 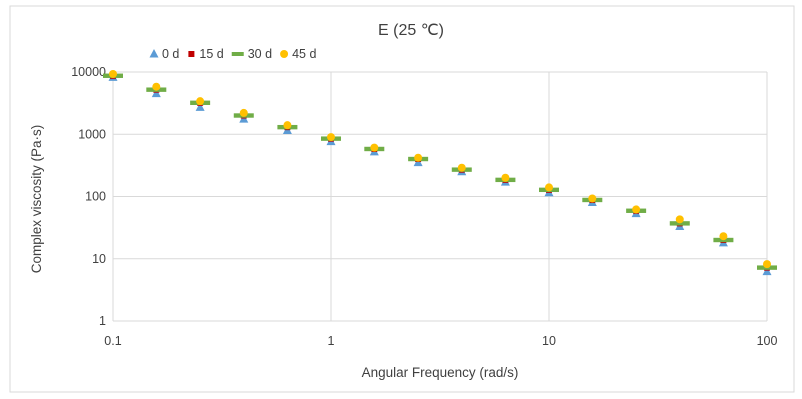 I want to click on y-tick-label: 1000, so click(x=92, y=134).